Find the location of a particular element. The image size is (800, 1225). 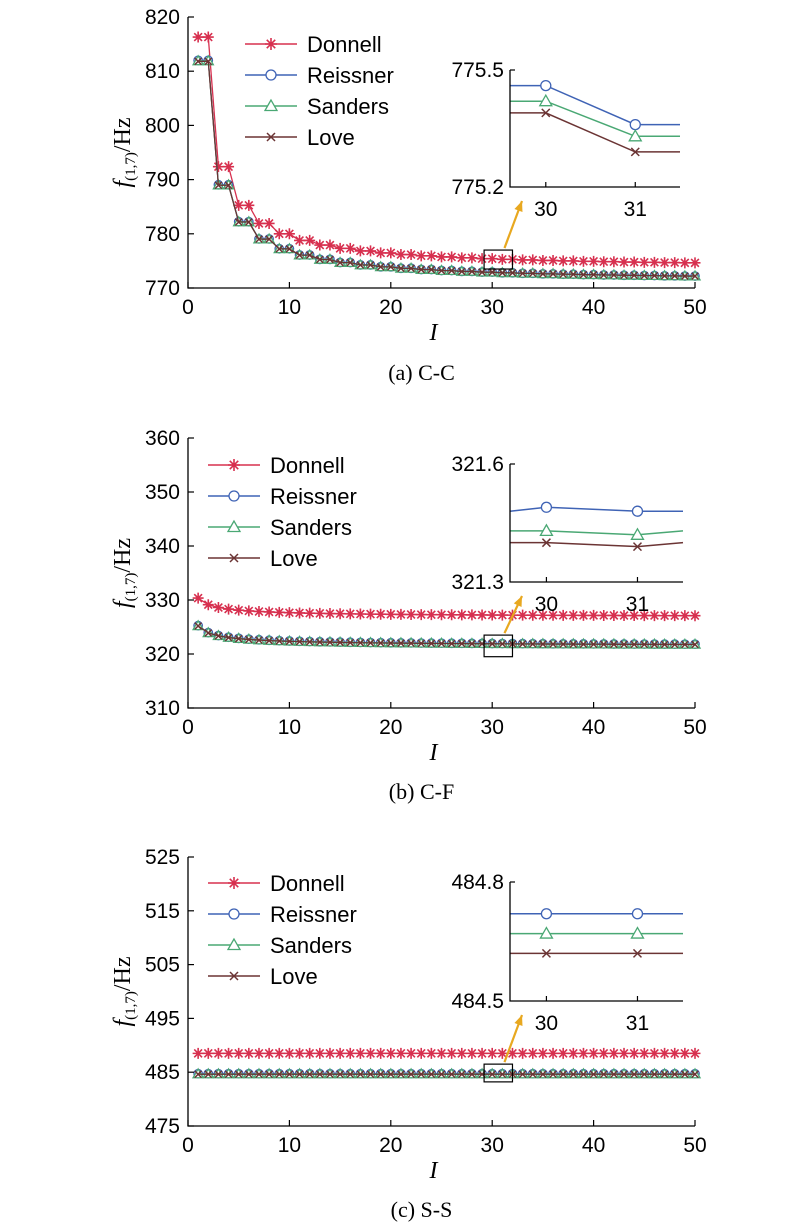

axes is located at coordinates (441, 992).